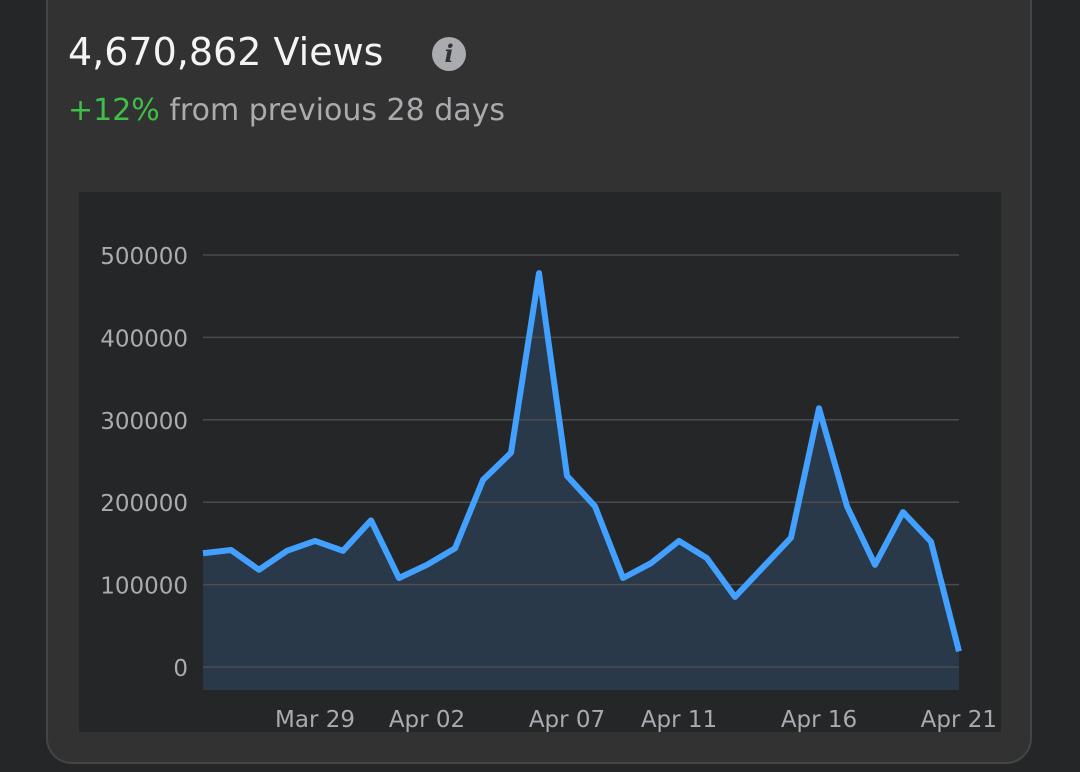  Describe the element at coordinates (226, 52) in the screenshot. I see `total-views: 4,670,862 Views` at that location.